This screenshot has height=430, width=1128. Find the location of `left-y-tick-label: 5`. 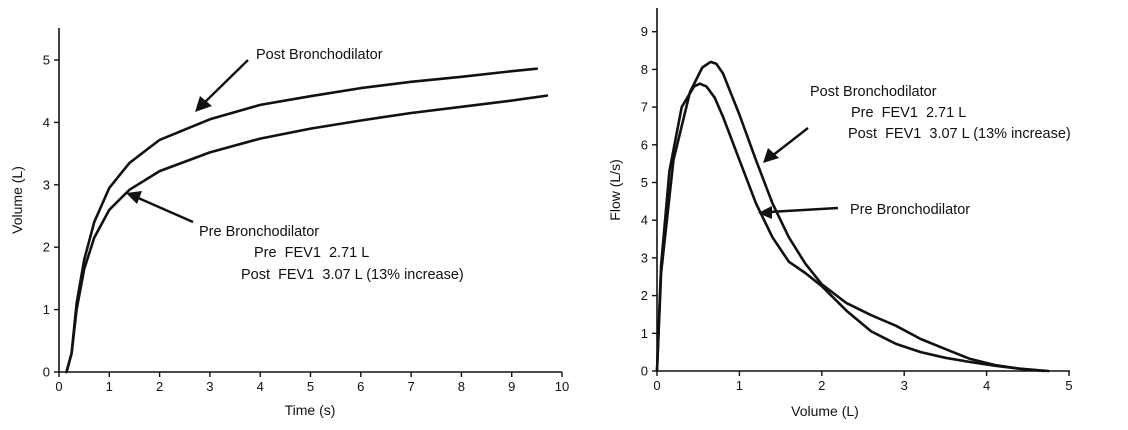

left-y-tick-label: 5 is located at coordinates (46, 60).